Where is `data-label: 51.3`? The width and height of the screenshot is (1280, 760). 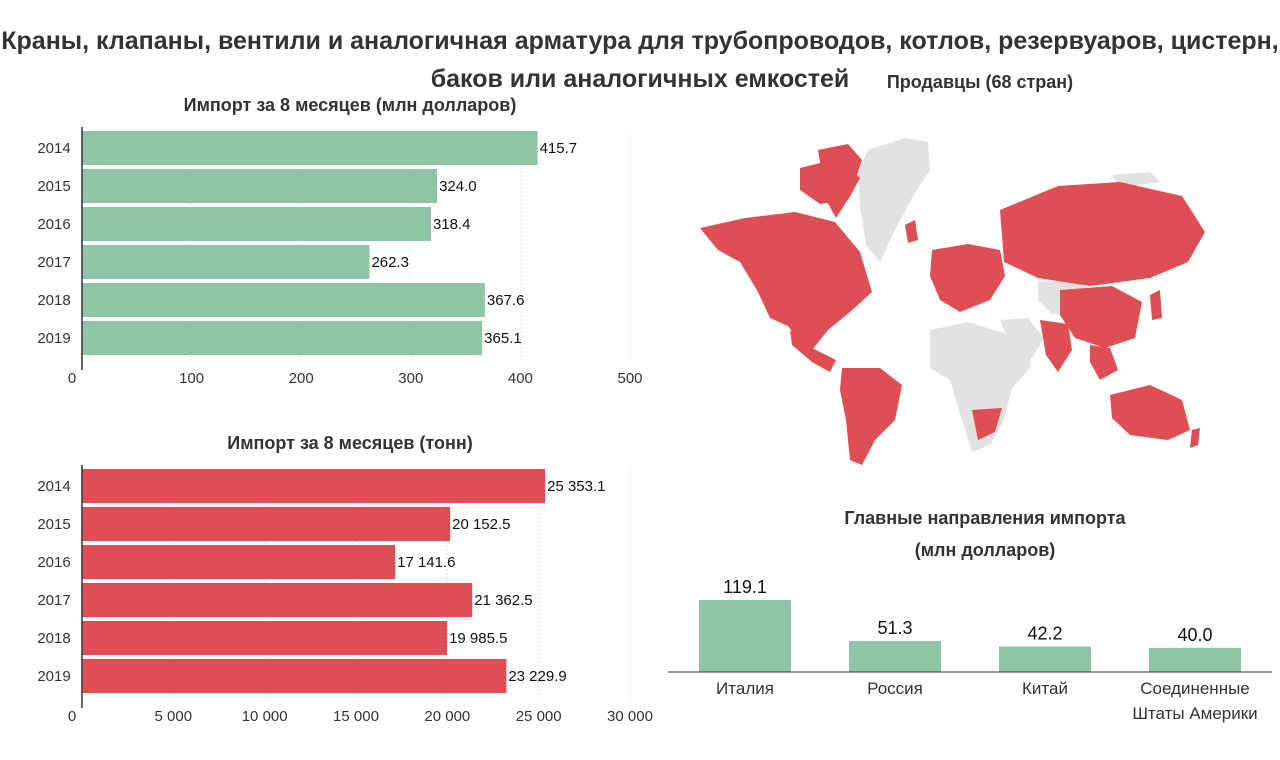
data-label: 51.3 is located at coordinates (894, 628).